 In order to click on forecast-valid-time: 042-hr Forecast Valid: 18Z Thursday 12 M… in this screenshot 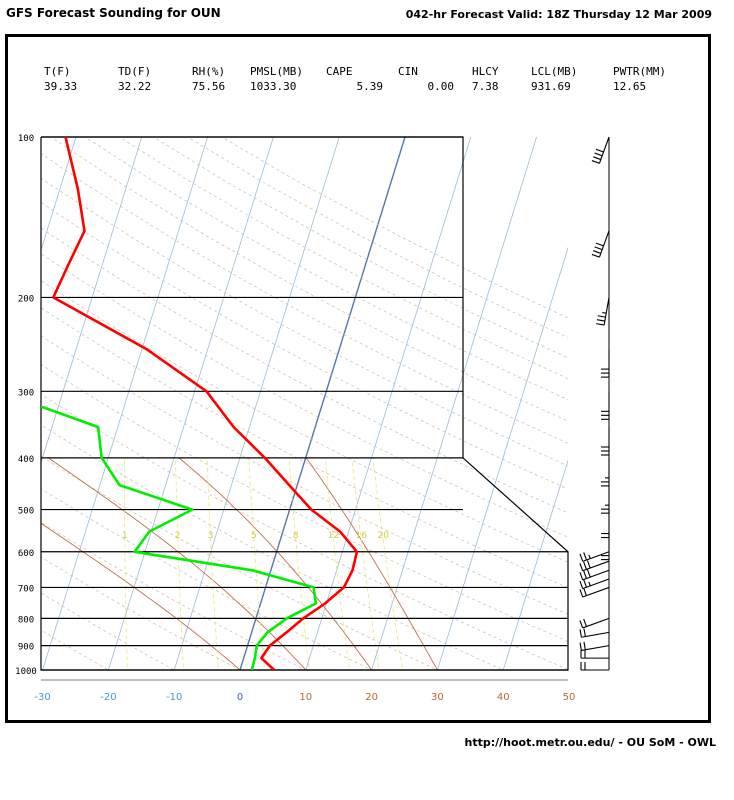, I will do `click(558, 14)`.